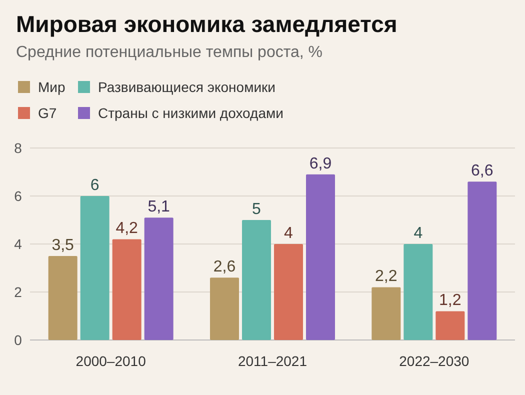 This screenshot has height=395, width=525. What do you see at coordinates (63, 245) in the screenshot?
I see `data-label: 3,5` at bounding box center [63, 245].